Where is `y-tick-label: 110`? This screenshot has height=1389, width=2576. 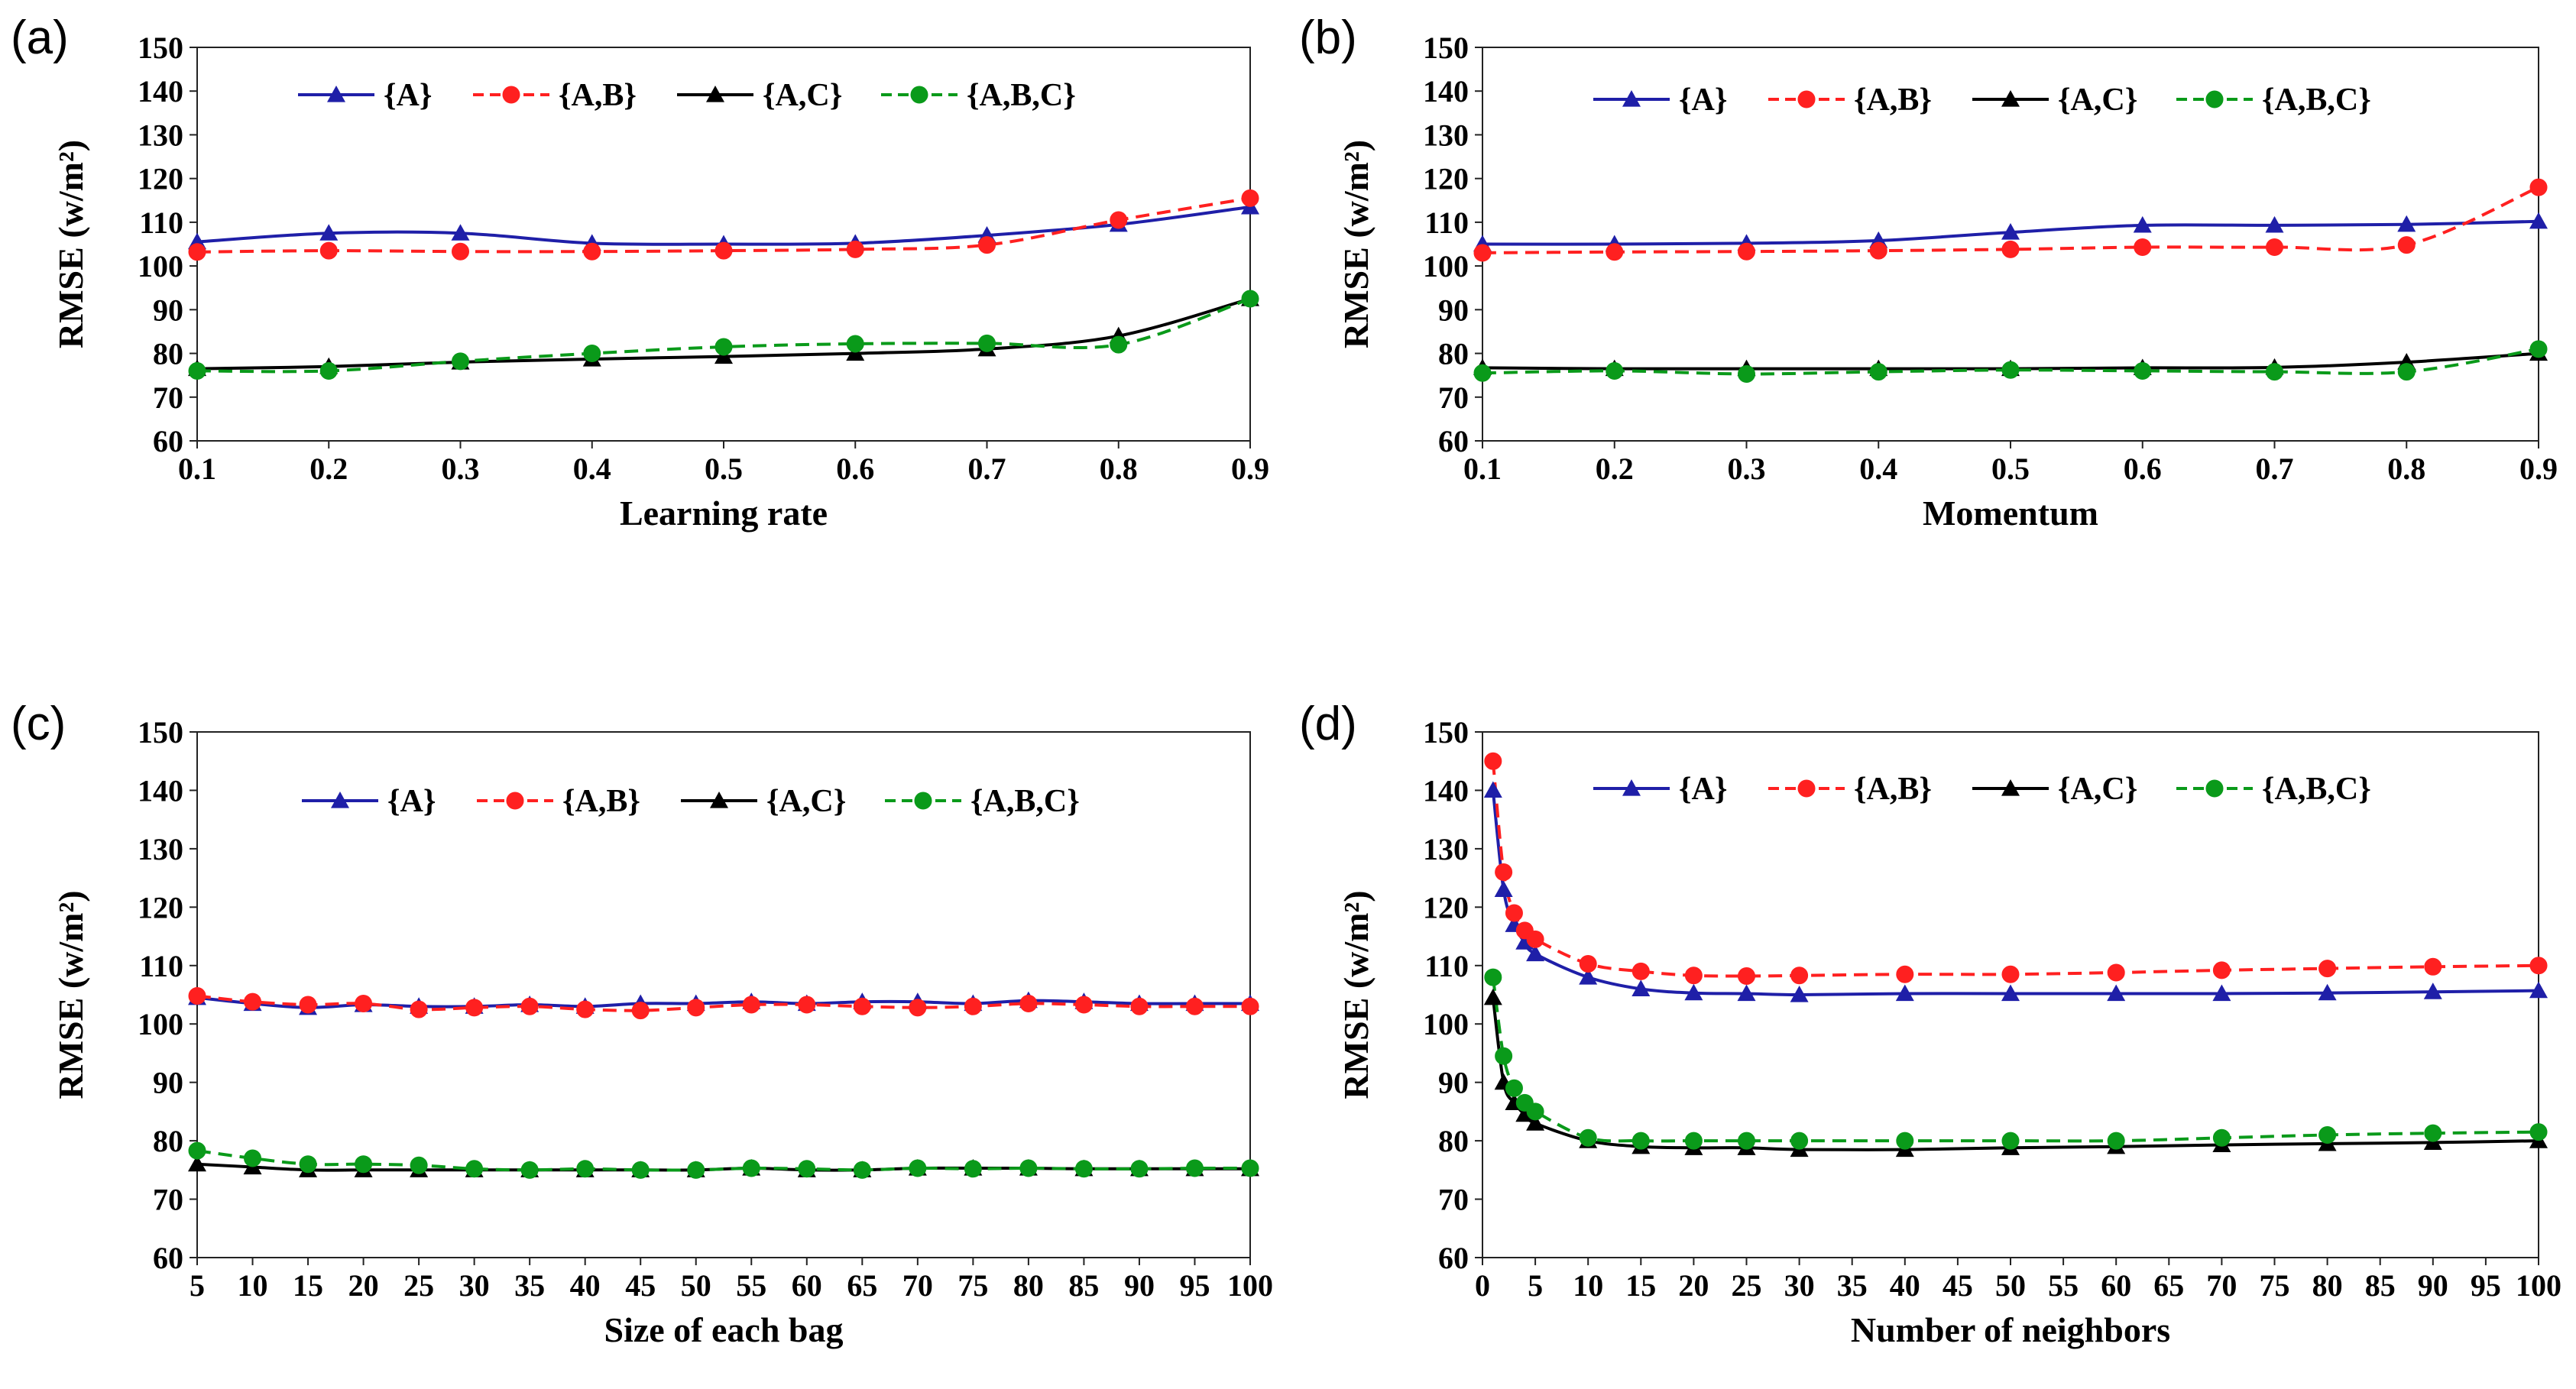
y-tick-label: 110 is located at coordinates (161, 966).